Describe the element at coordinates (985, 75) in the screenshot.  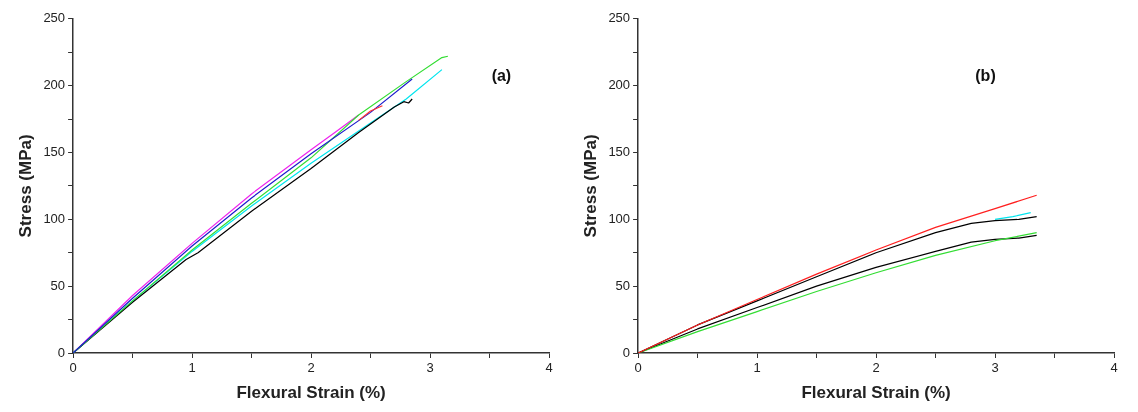
I see `annotation: (b)` at that location.